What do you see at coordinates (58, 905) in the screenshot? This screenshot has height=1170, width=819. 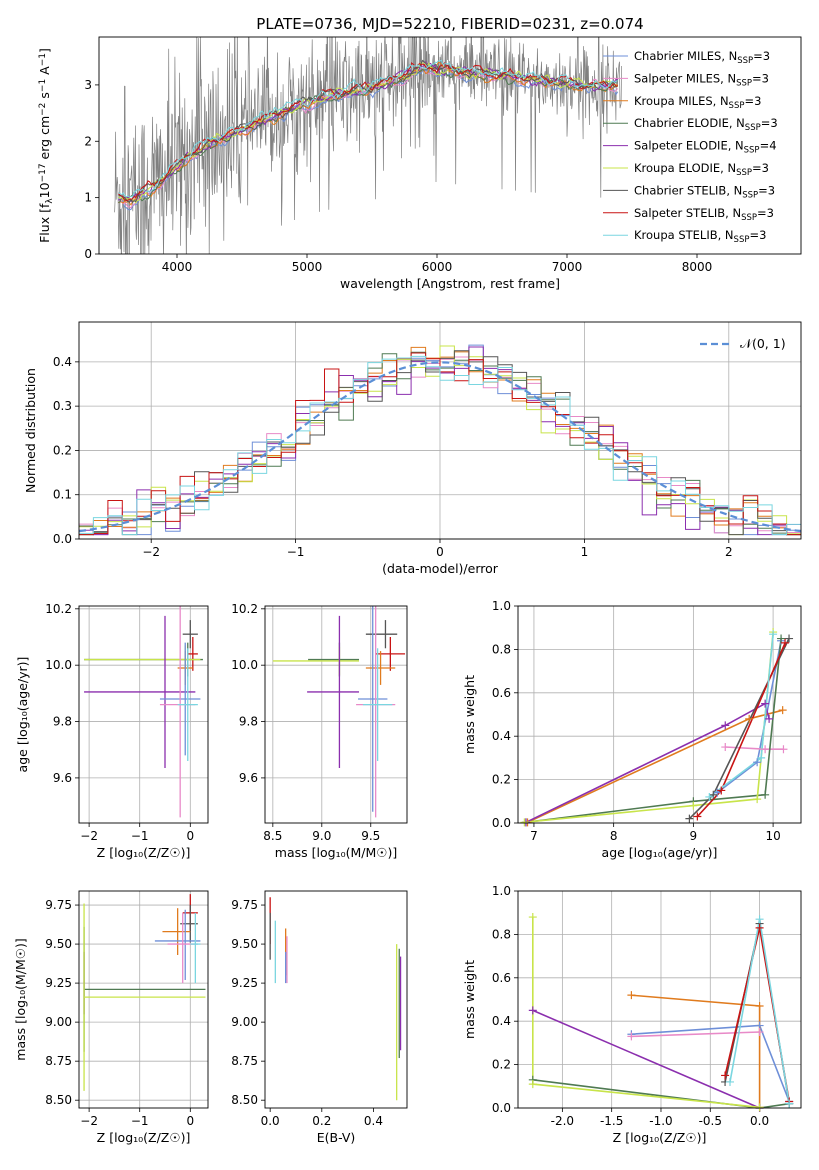 I see `y-tick-label: 9.75` at bounding box center [58, 905].